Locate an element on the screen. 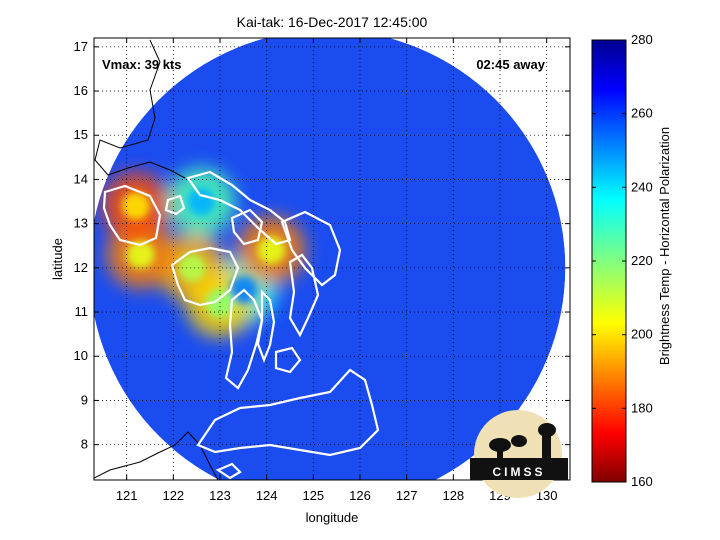  y-tick-label: 16 is located at coordinates (81, 90).